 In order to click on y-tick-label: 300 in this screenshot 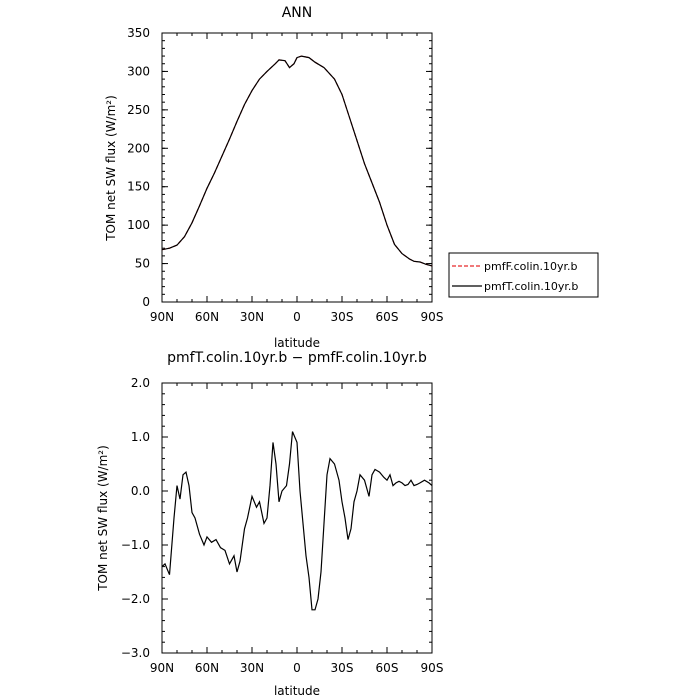, I will do `click(138, 71)`.